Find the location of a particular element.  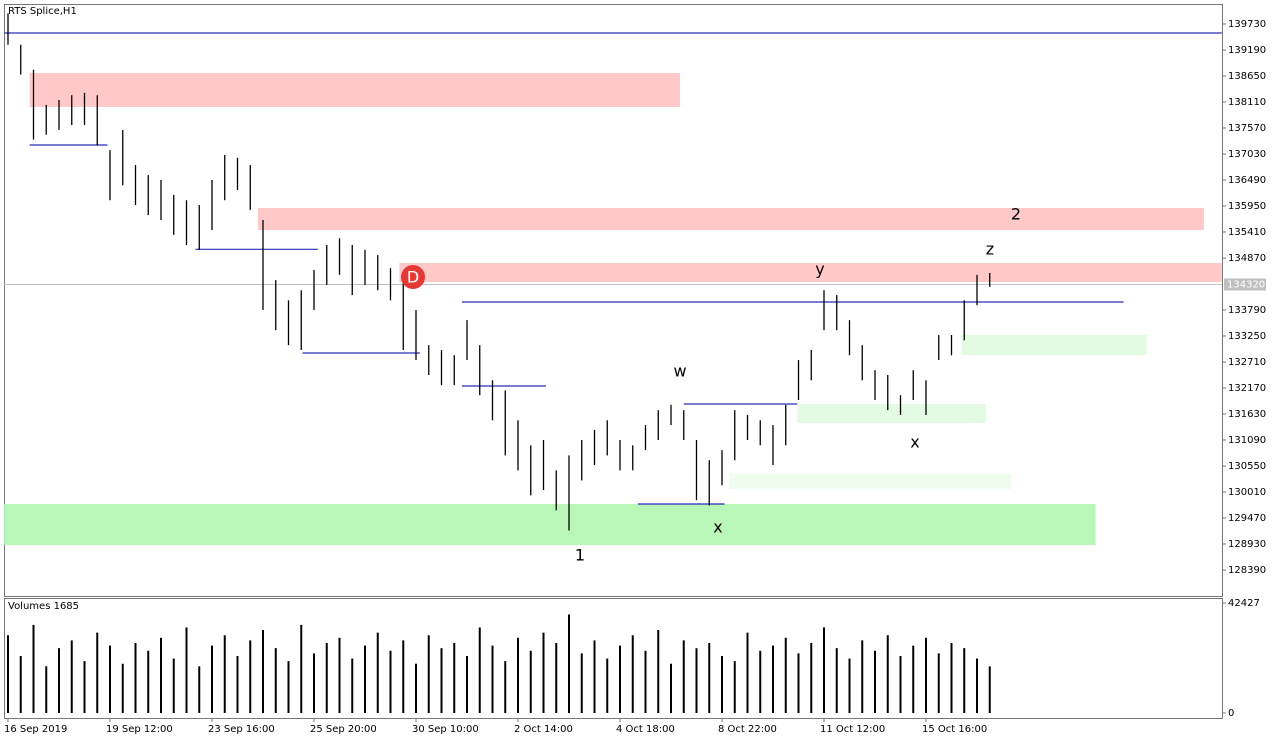

annotation: 1 is located at coordinates (580, 555).